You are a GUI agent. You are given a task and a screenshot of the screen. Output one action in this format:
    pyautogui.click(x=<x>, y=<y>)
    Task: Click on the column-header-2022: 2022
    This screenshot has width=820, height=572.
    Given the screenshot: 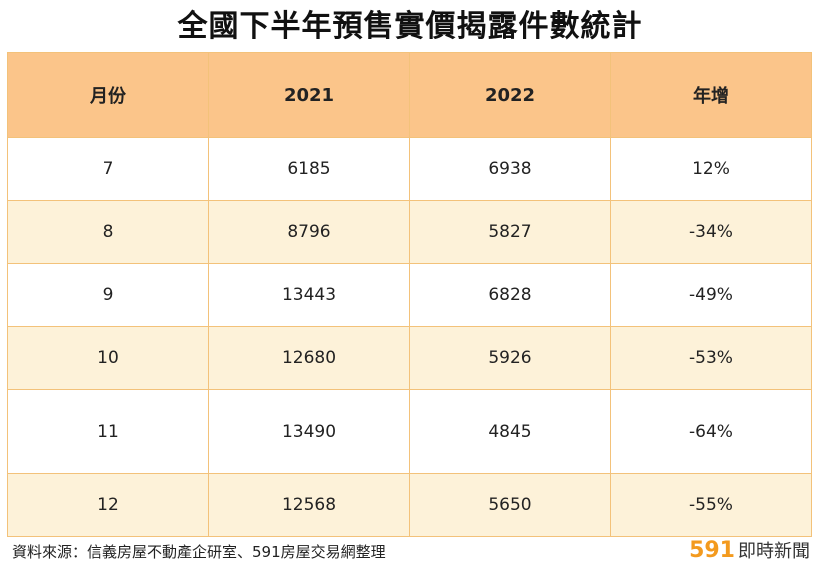 What is the action you would take?
    pyautogui.click(x=510, y=95)
    